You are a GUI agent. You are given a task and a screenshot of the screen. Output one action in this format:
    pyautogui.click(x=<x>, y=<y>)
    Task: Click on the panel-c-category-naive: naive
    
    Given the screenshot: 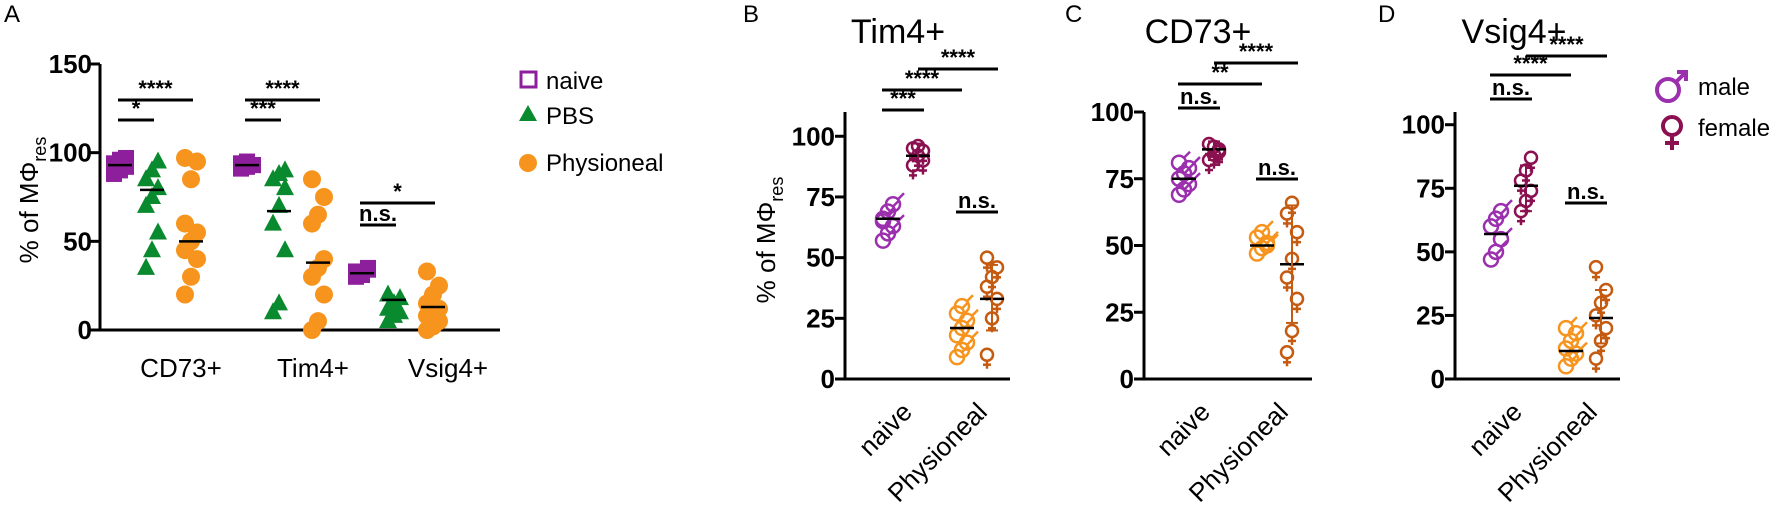 What is the action you would take?
    pyautogui.click(x=1183, y=429)
    